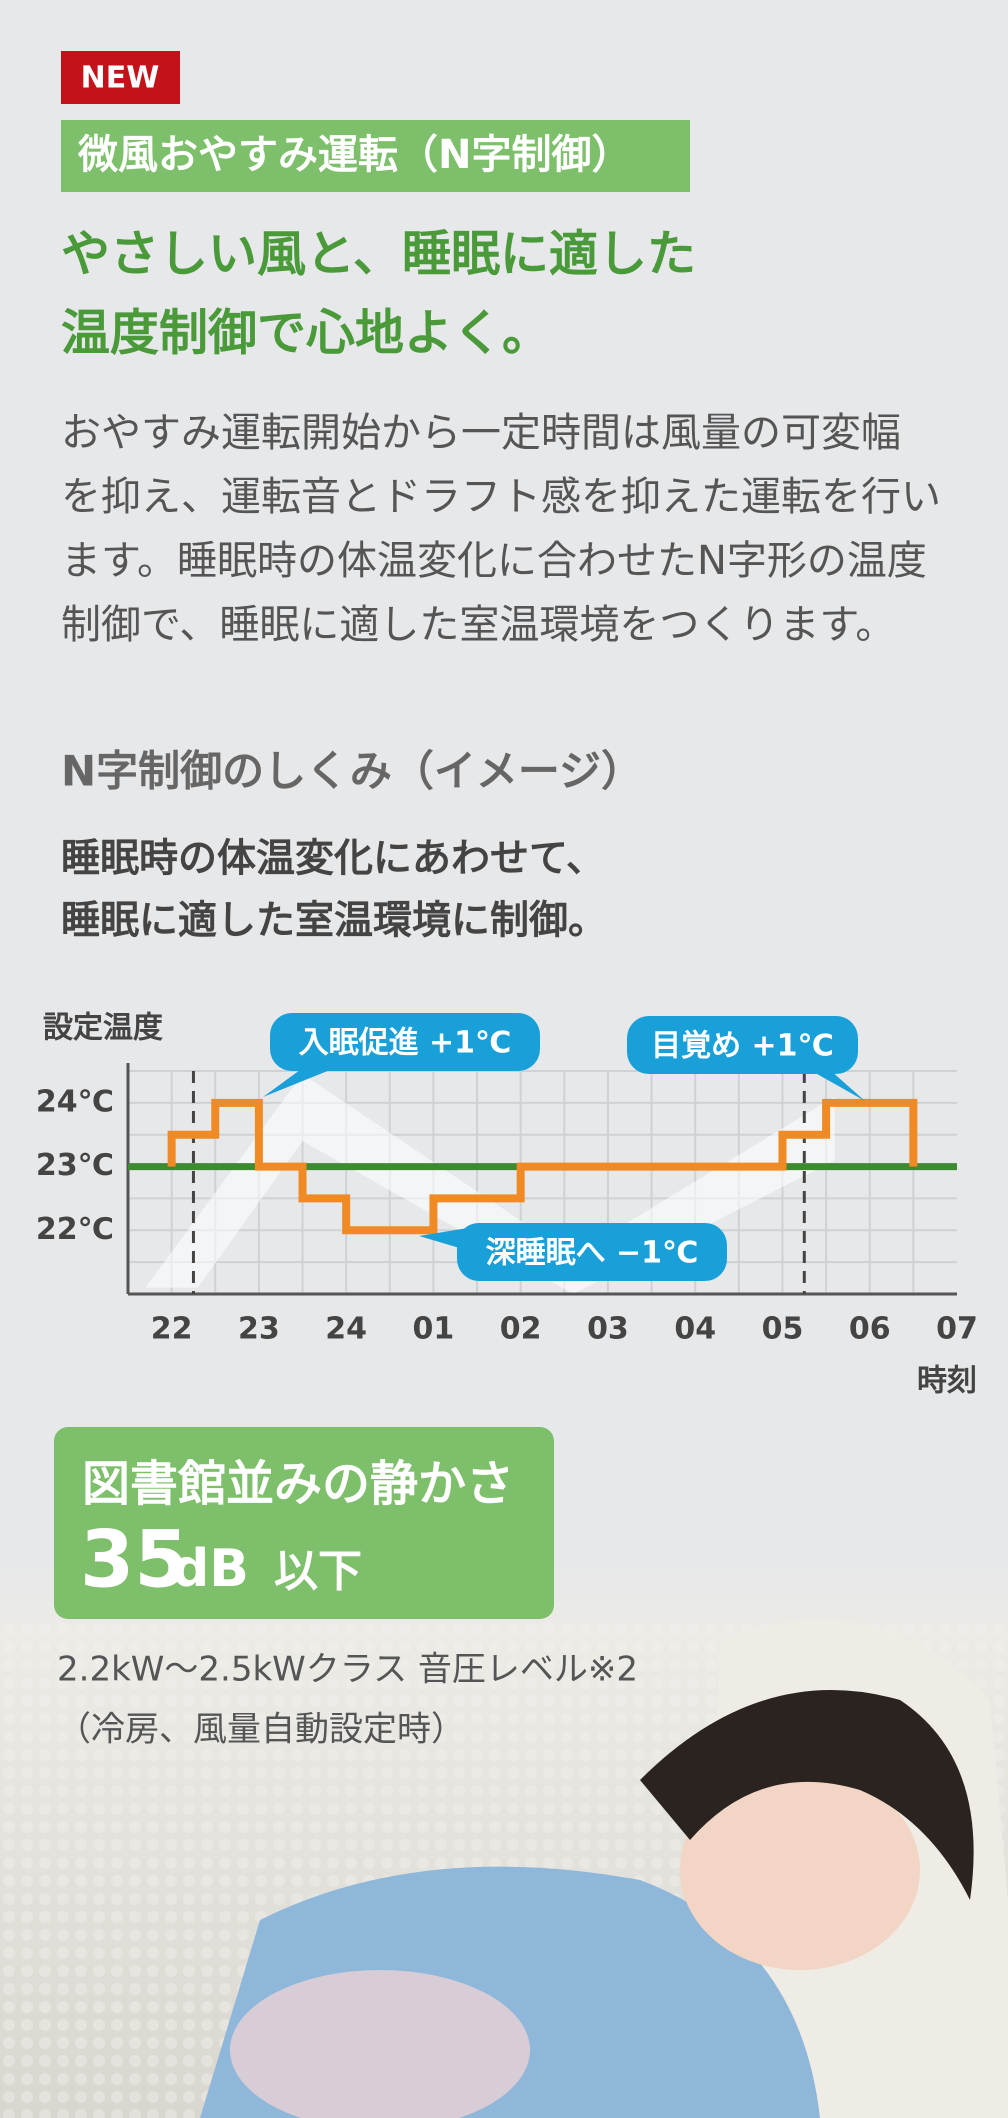 This screenshot has width=1008, height=2118. Describe the element at coordinates (783, 1329) in the screenshot. I see `x-tick-label: 05` at that location.